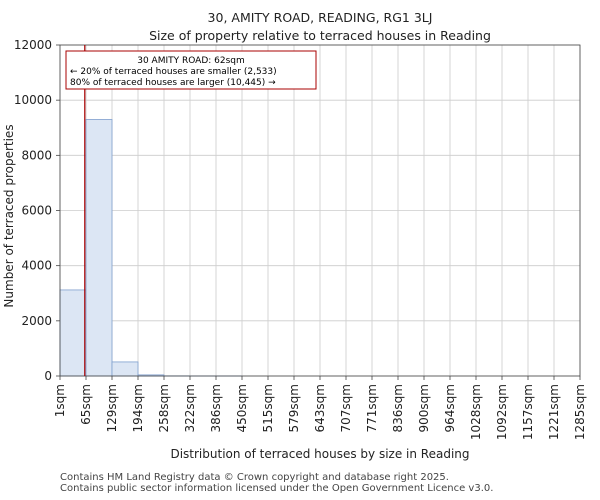  Describe the element at coordinates (476, 412) in the screenshot. I see `x-tick-label: 1028sqm` at that location.